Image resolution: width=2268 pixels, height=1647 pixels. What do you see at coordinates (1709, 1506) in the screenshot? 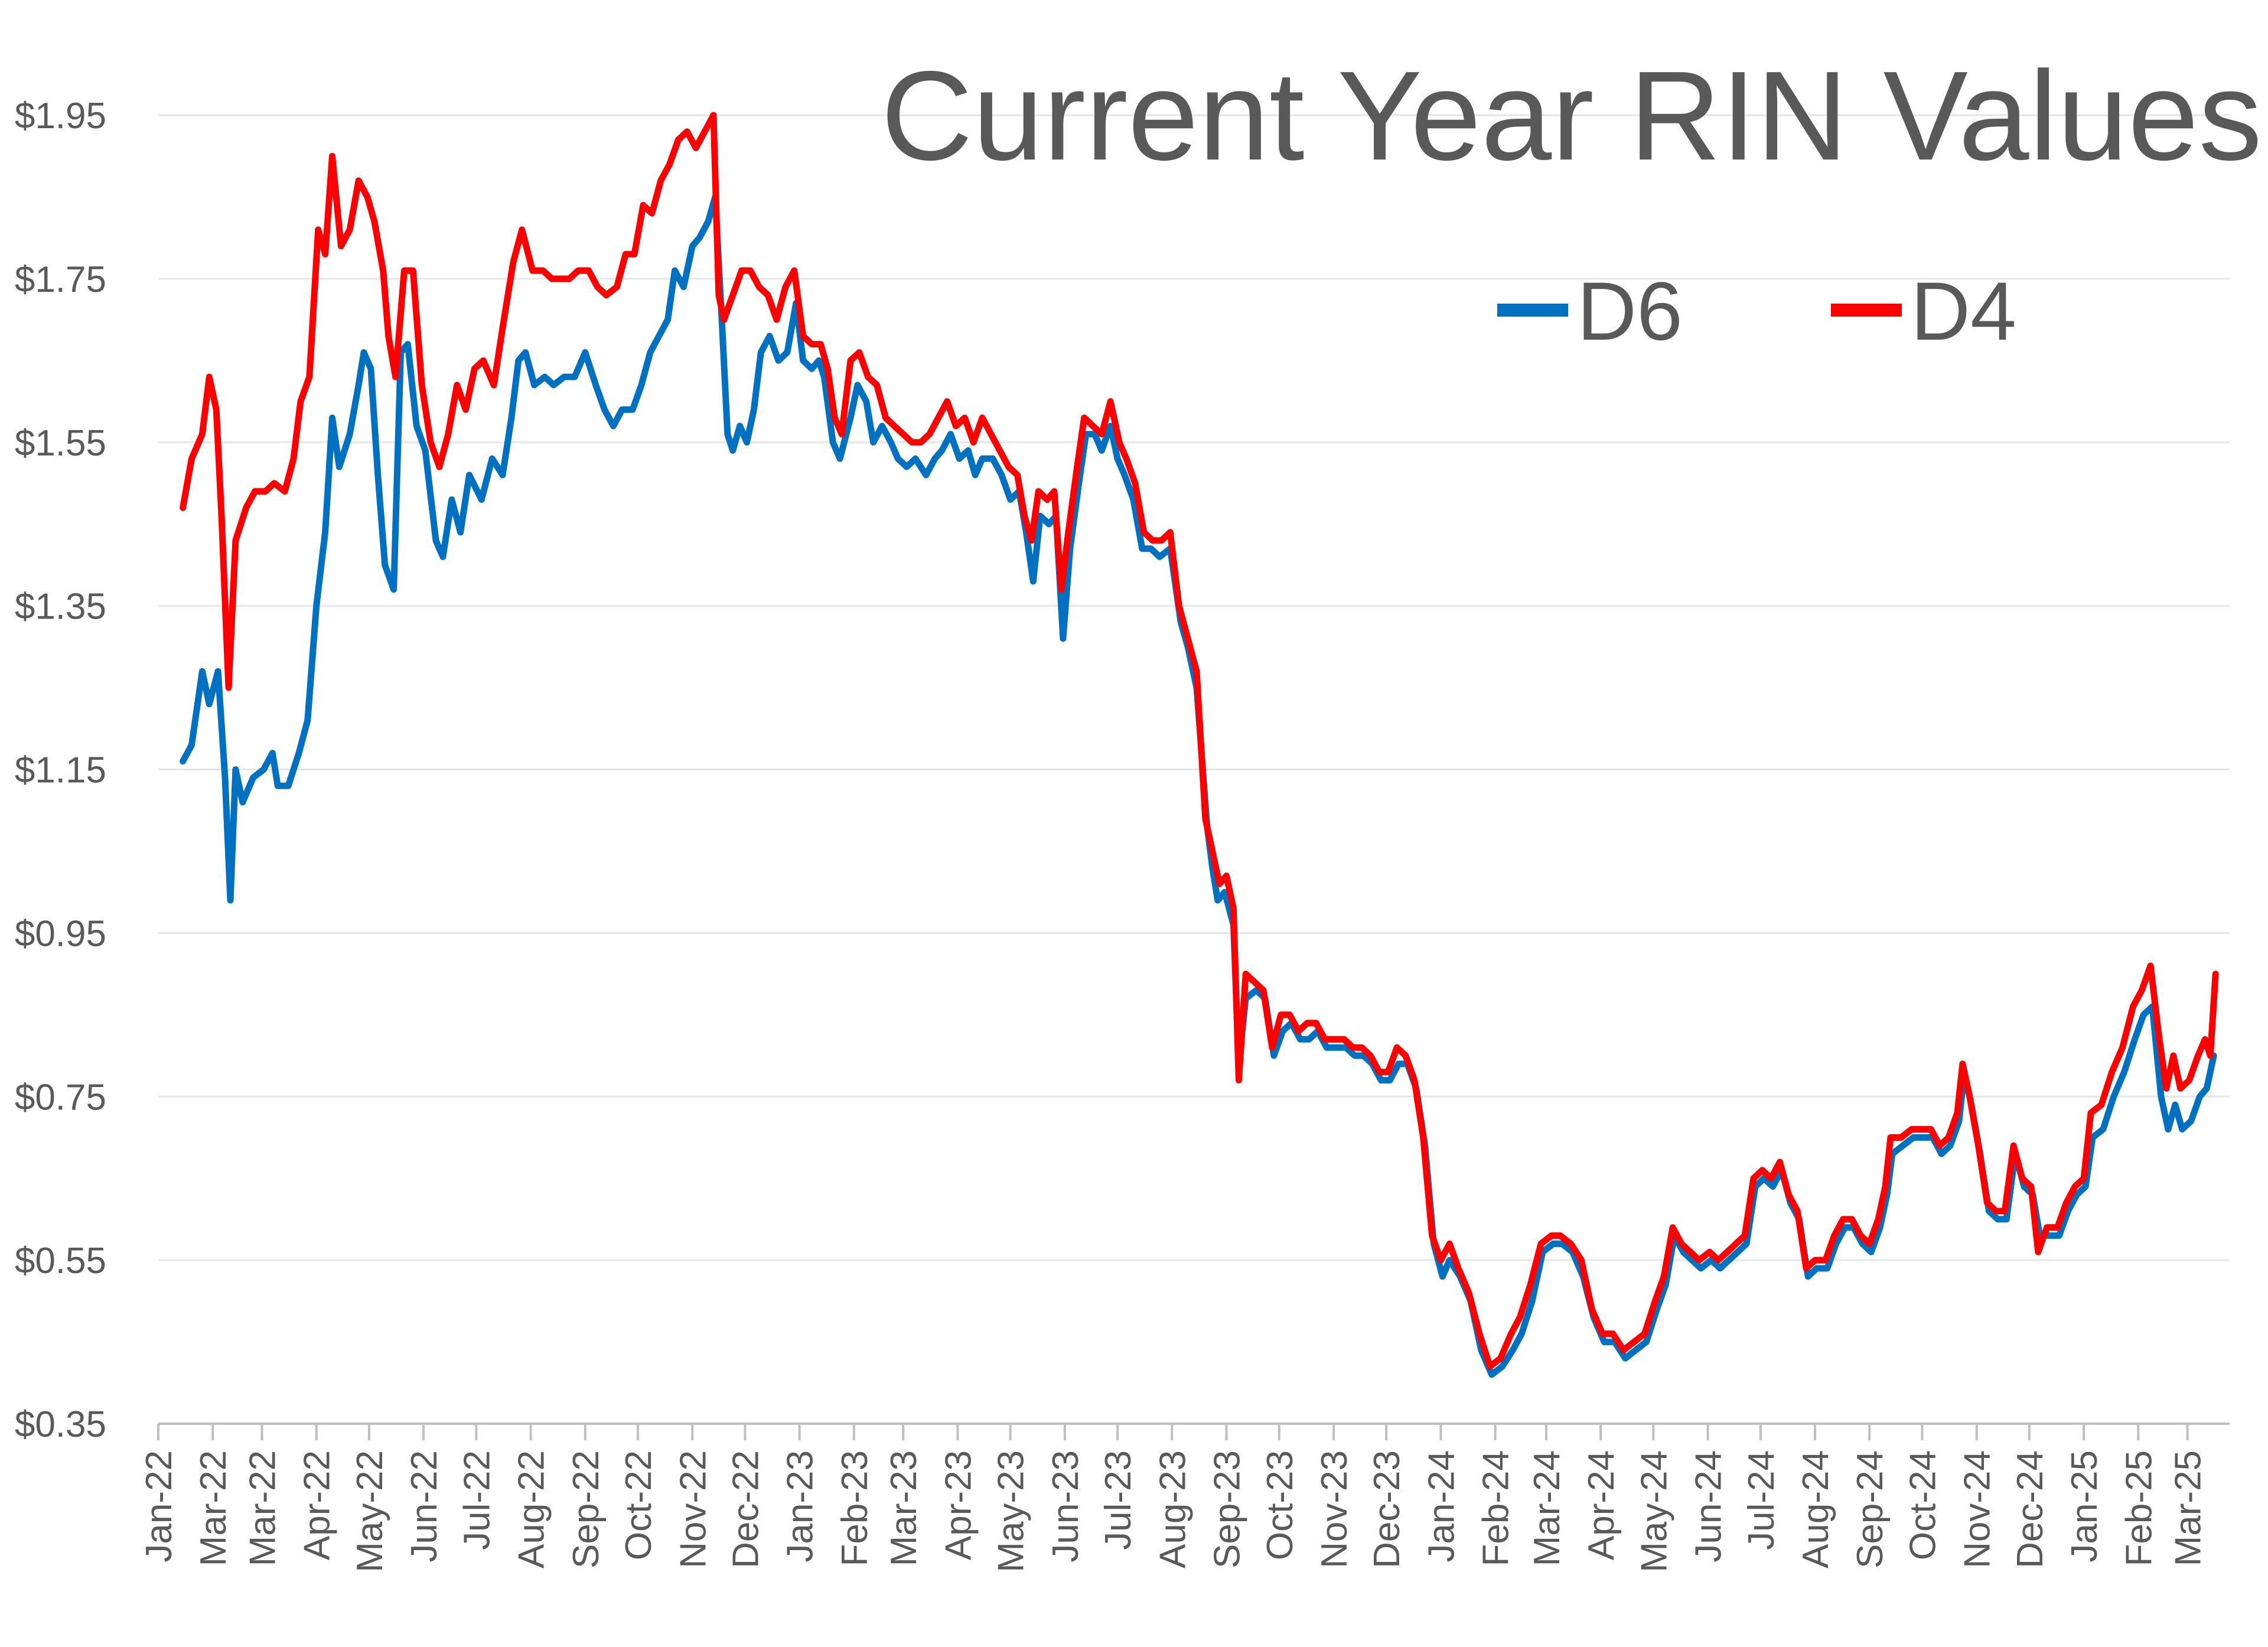
I see `x-tick-label: Jun-24` at bounding box center [1709, 1506].